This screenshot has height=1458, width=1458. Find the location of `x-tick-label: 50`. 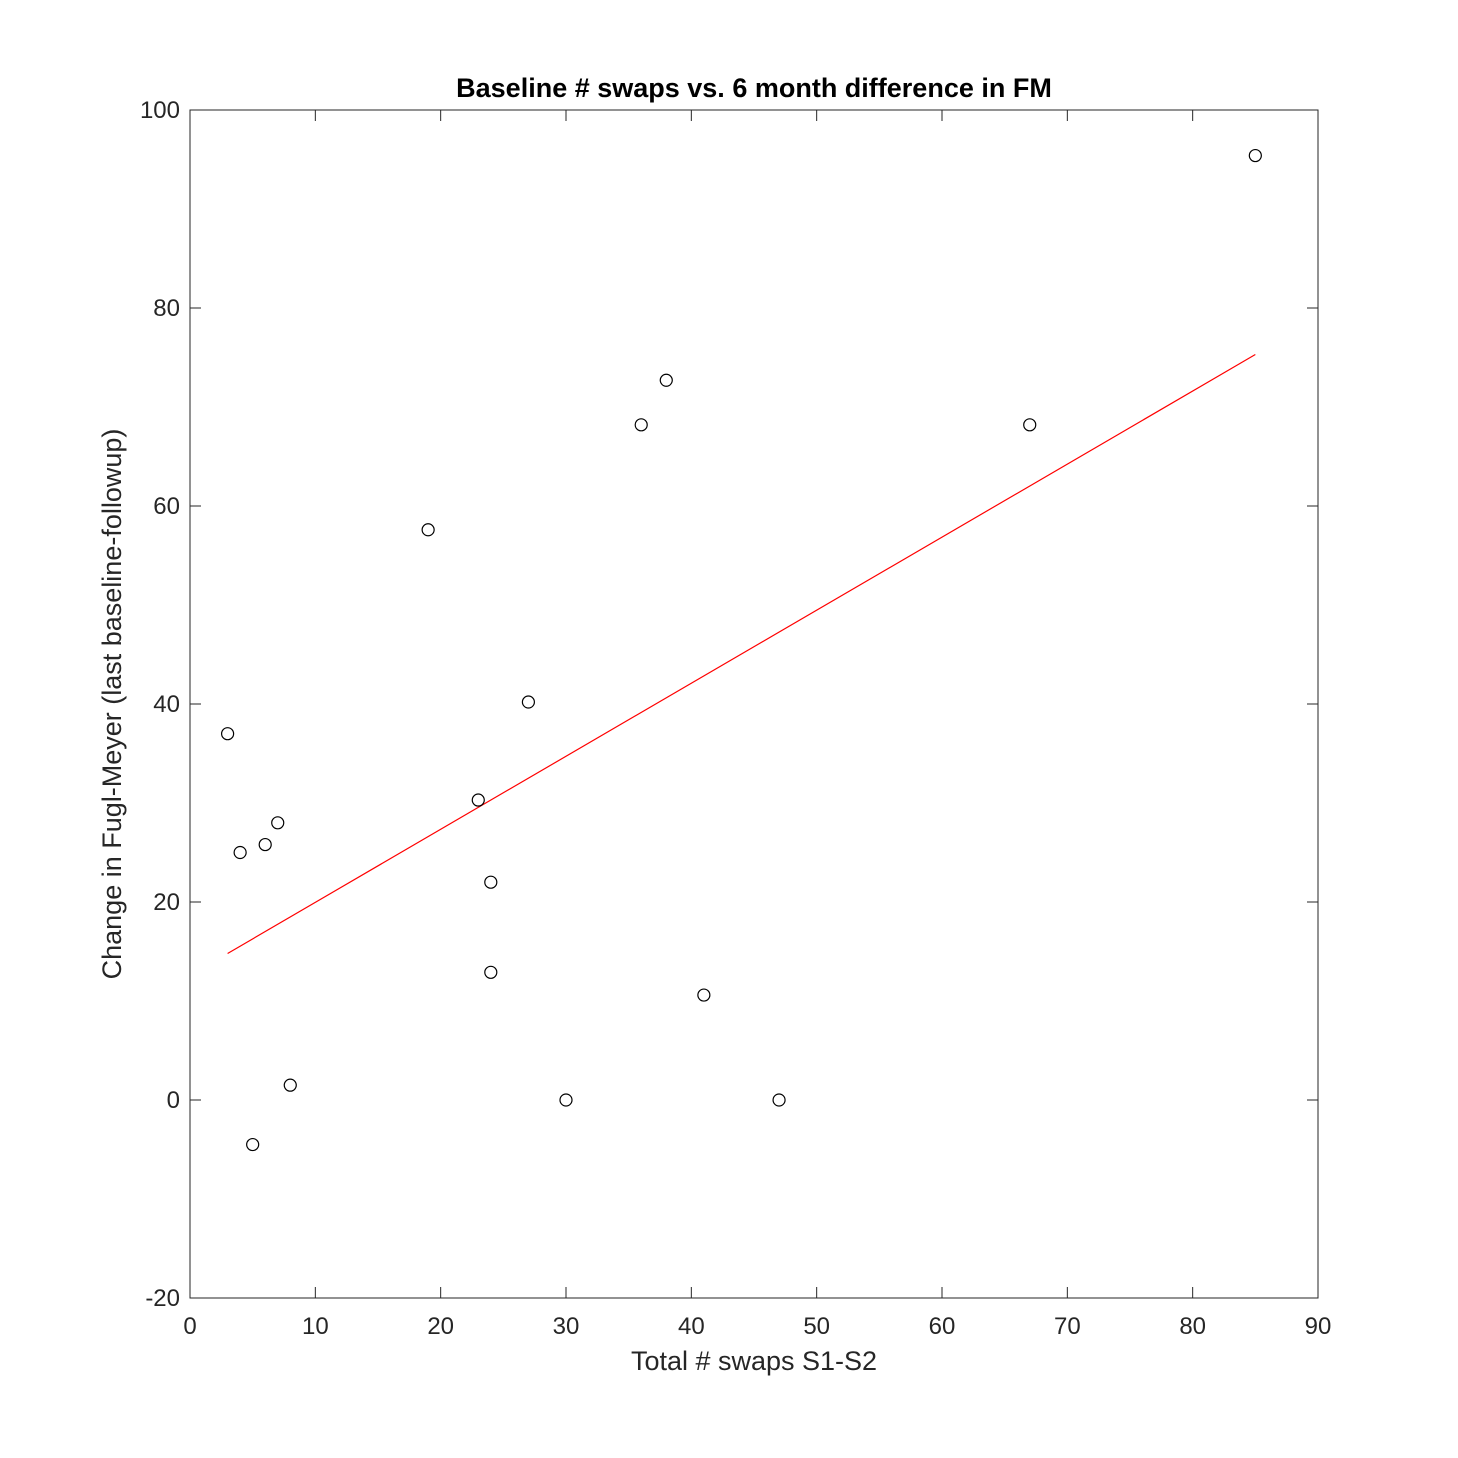

x-tick-label: 50 is located at coordinates (816, 1326).